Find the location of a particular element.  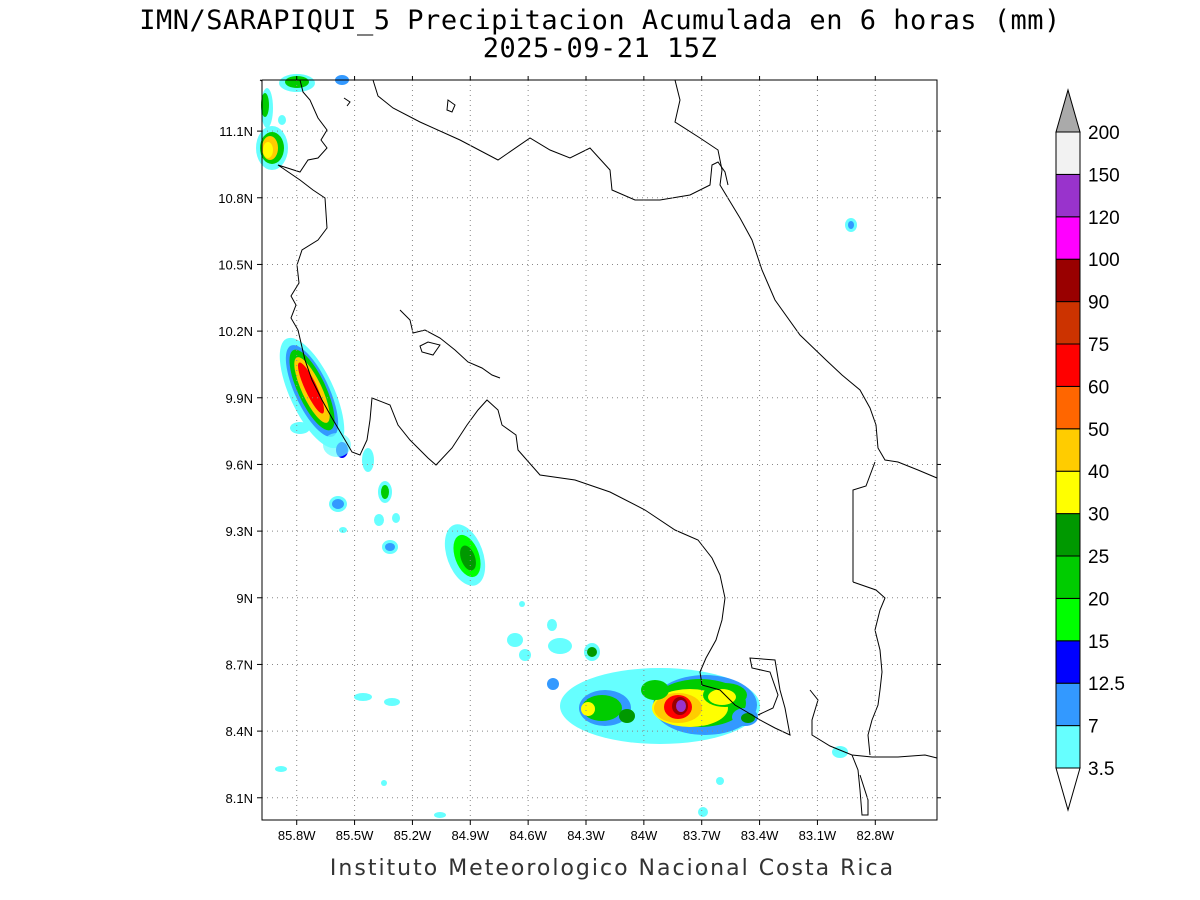

rain-cell-north-coast is located at coordinates (302, 122).